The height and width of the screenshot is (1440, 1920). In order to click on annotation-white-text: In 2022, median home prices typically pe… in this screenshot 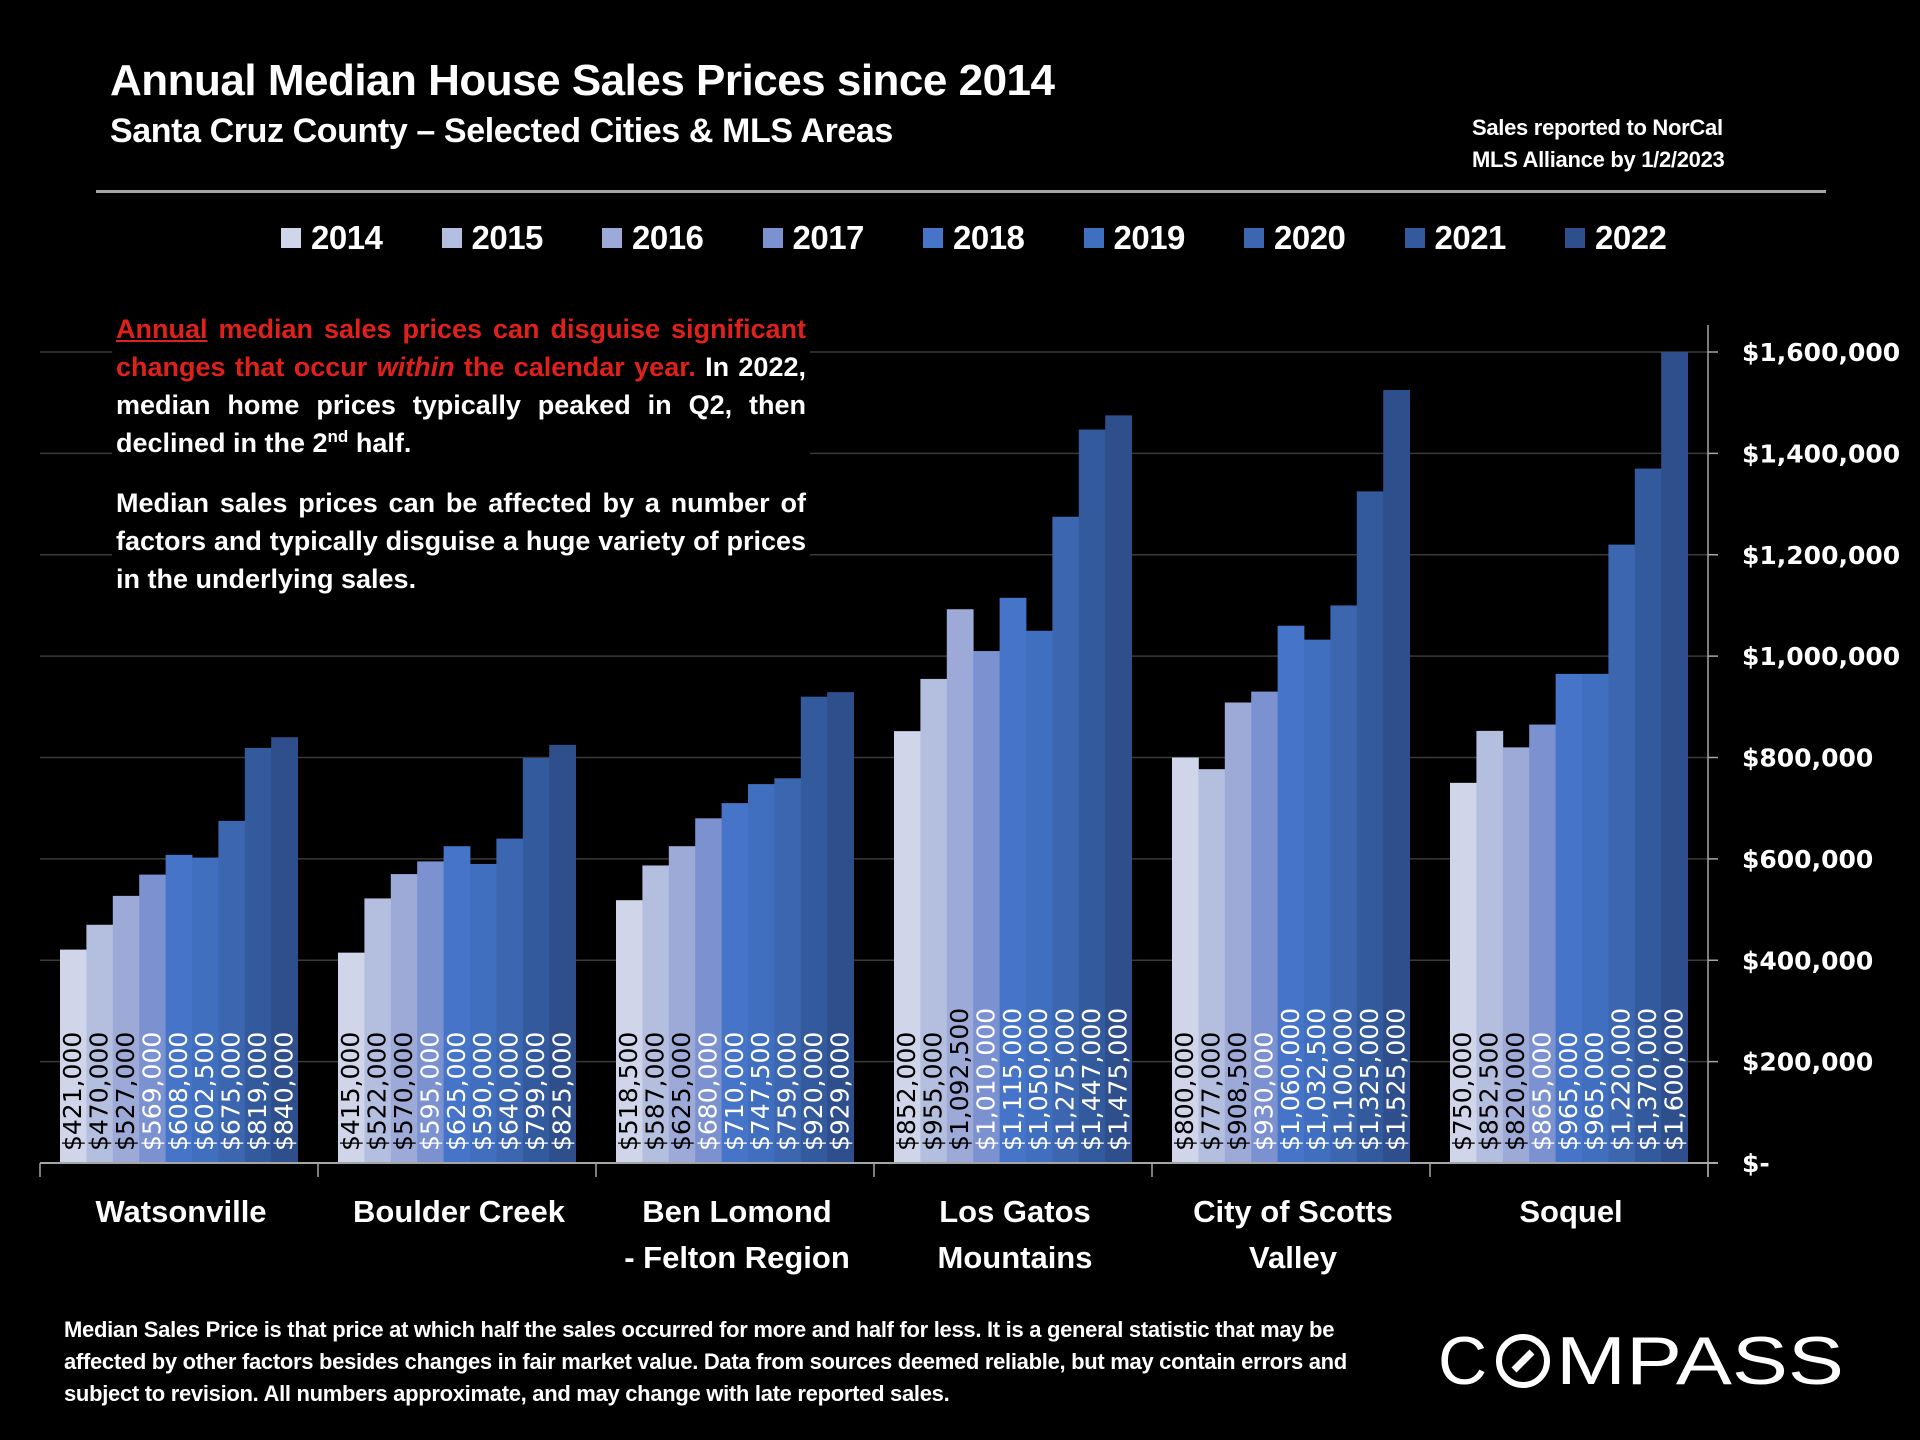, I will do `click(461, 405)`.